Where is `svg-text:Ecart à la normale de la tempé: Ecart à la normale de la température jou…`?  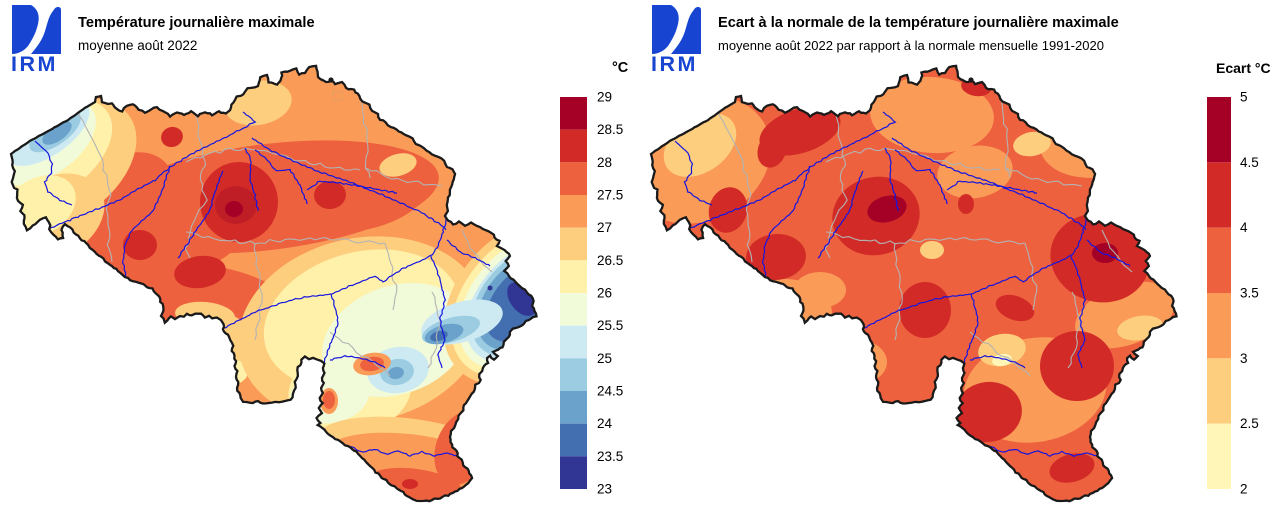 svg-text:Ecart à la normale de la tempé: Ecart à la normale de la température jou… is located at coordinates (918, 23).